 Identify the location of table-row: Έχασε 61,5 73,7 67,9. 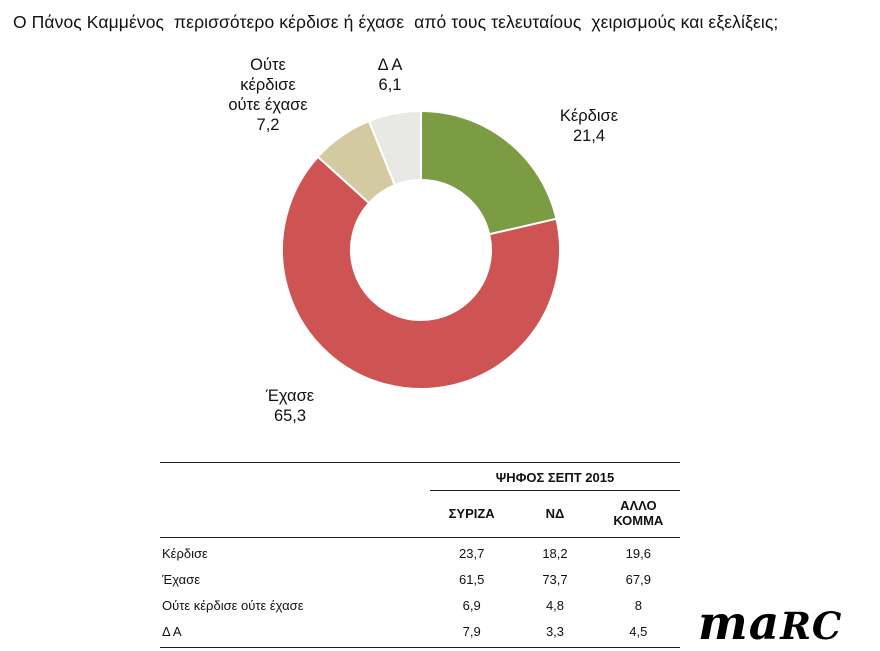
(420, 579).